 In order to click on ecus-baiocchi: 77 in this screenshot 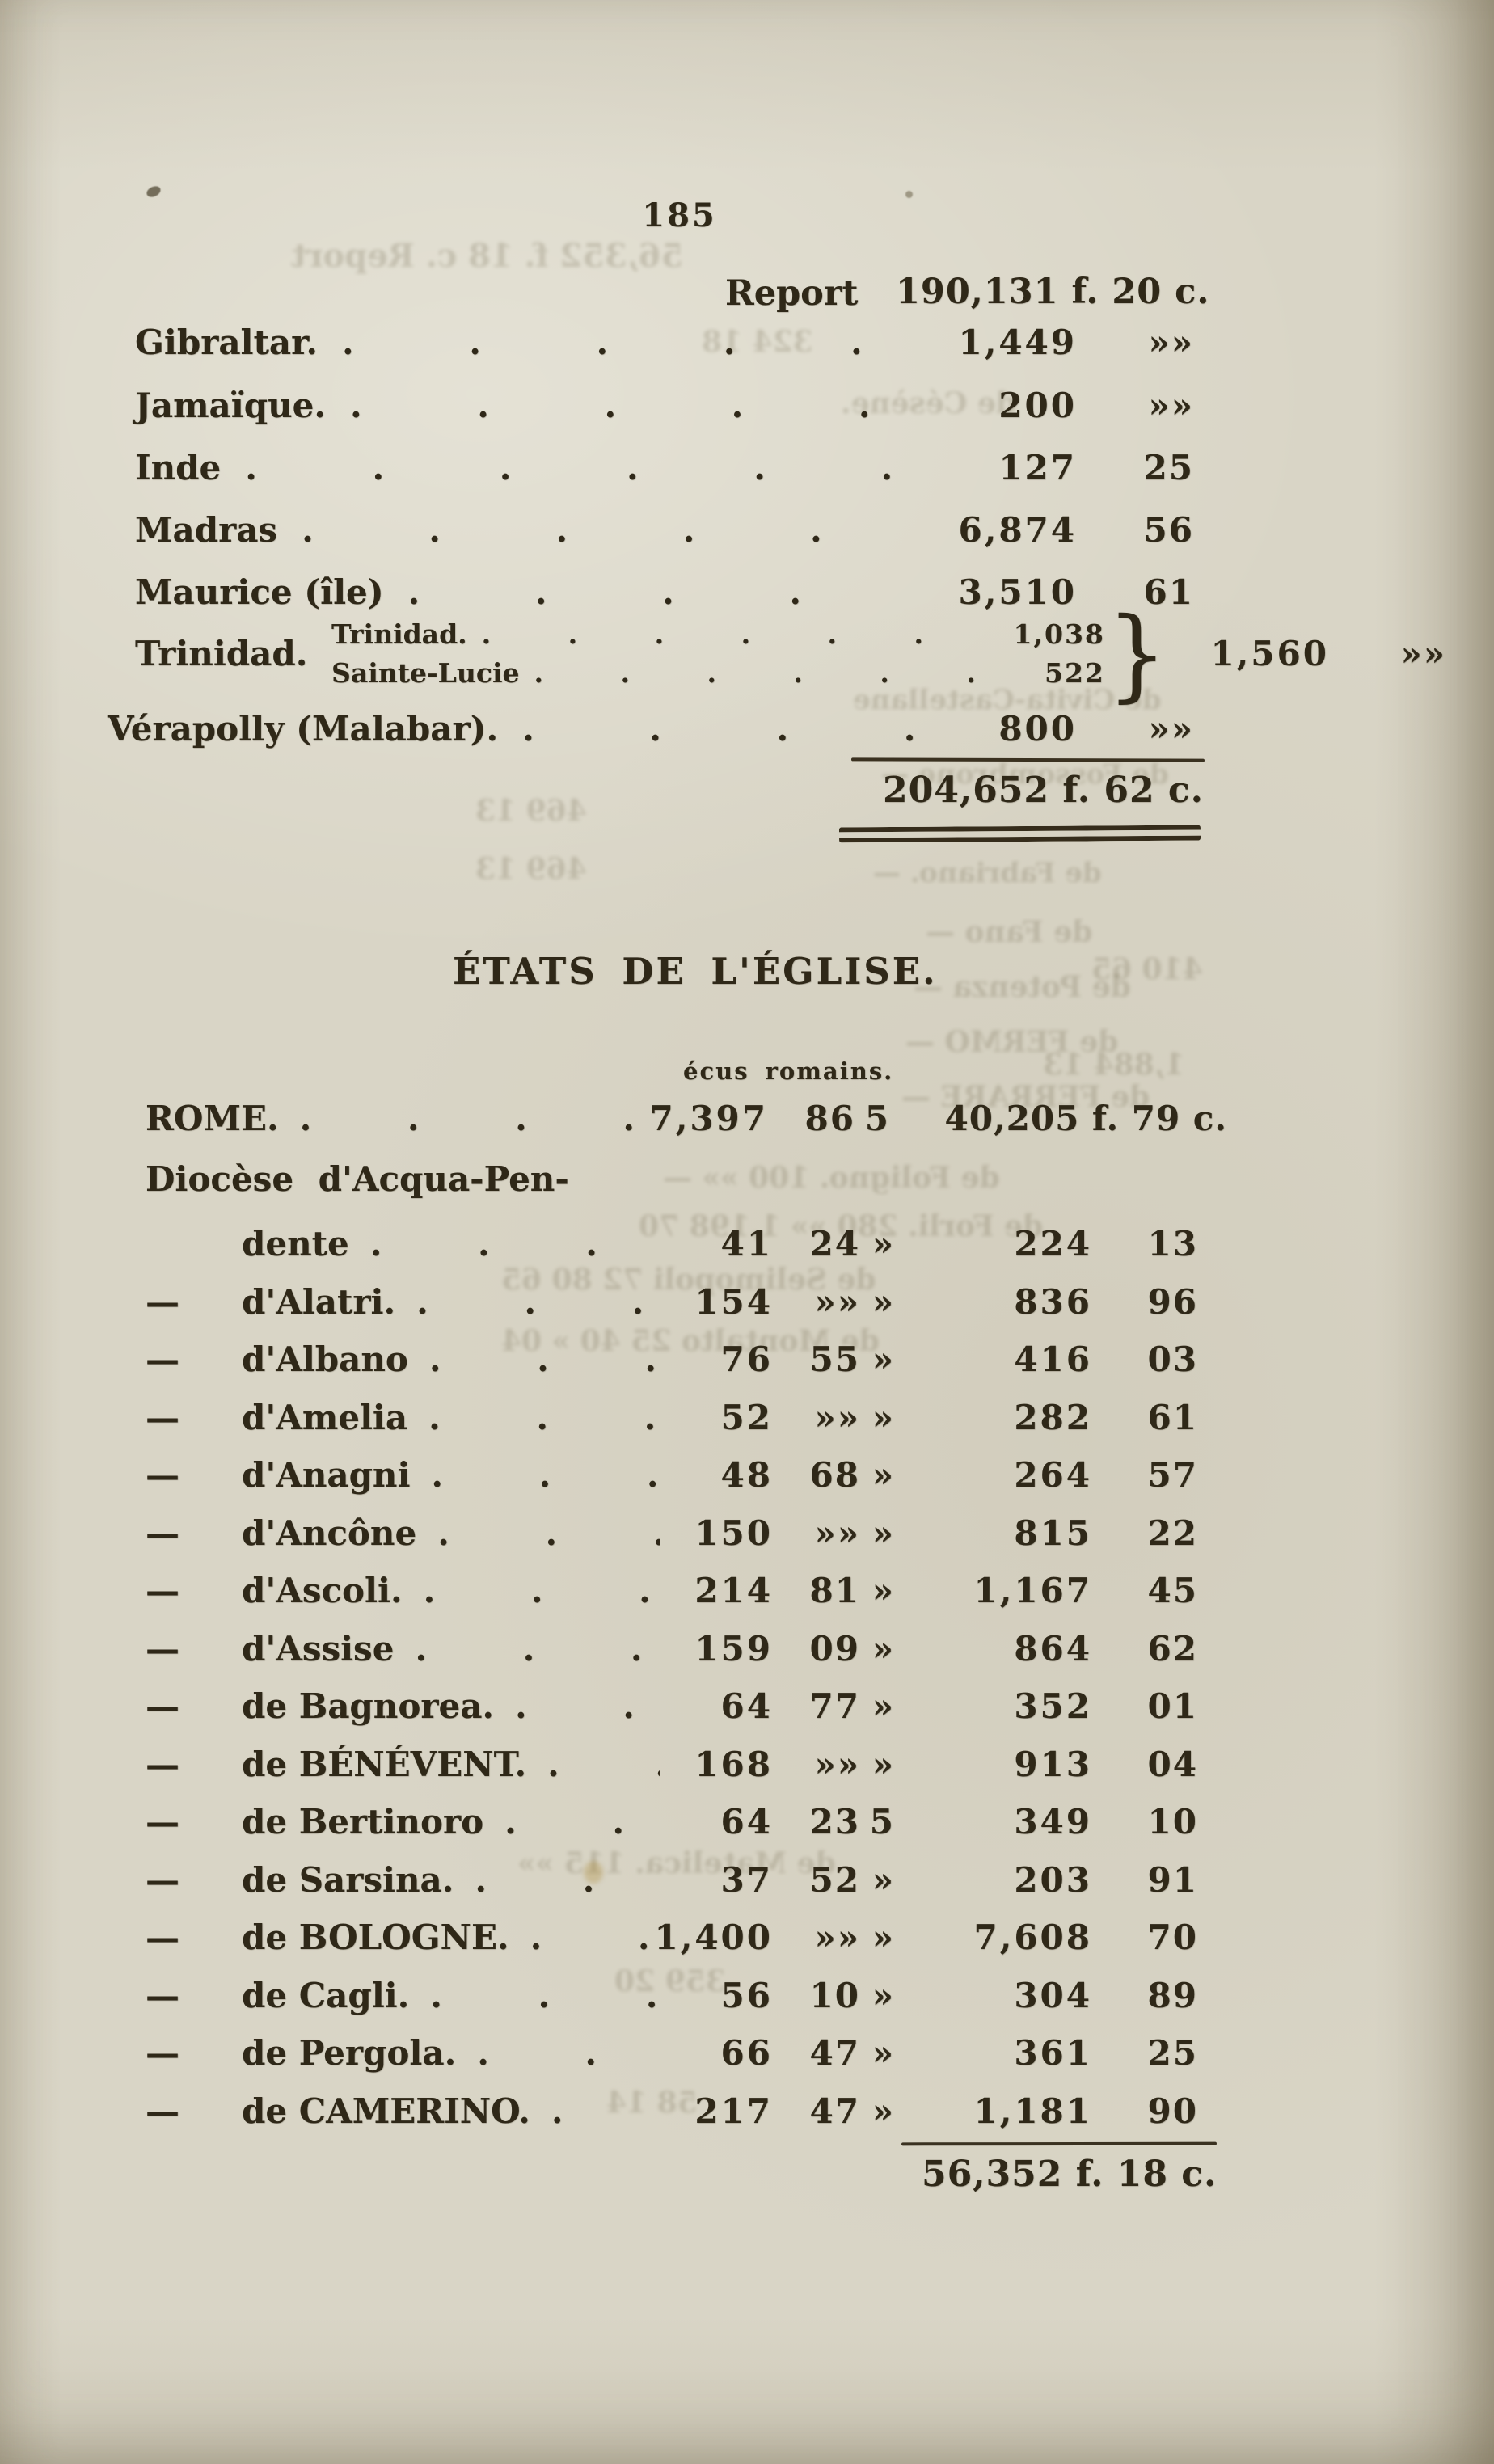, I will do `click(834, 1706)`.